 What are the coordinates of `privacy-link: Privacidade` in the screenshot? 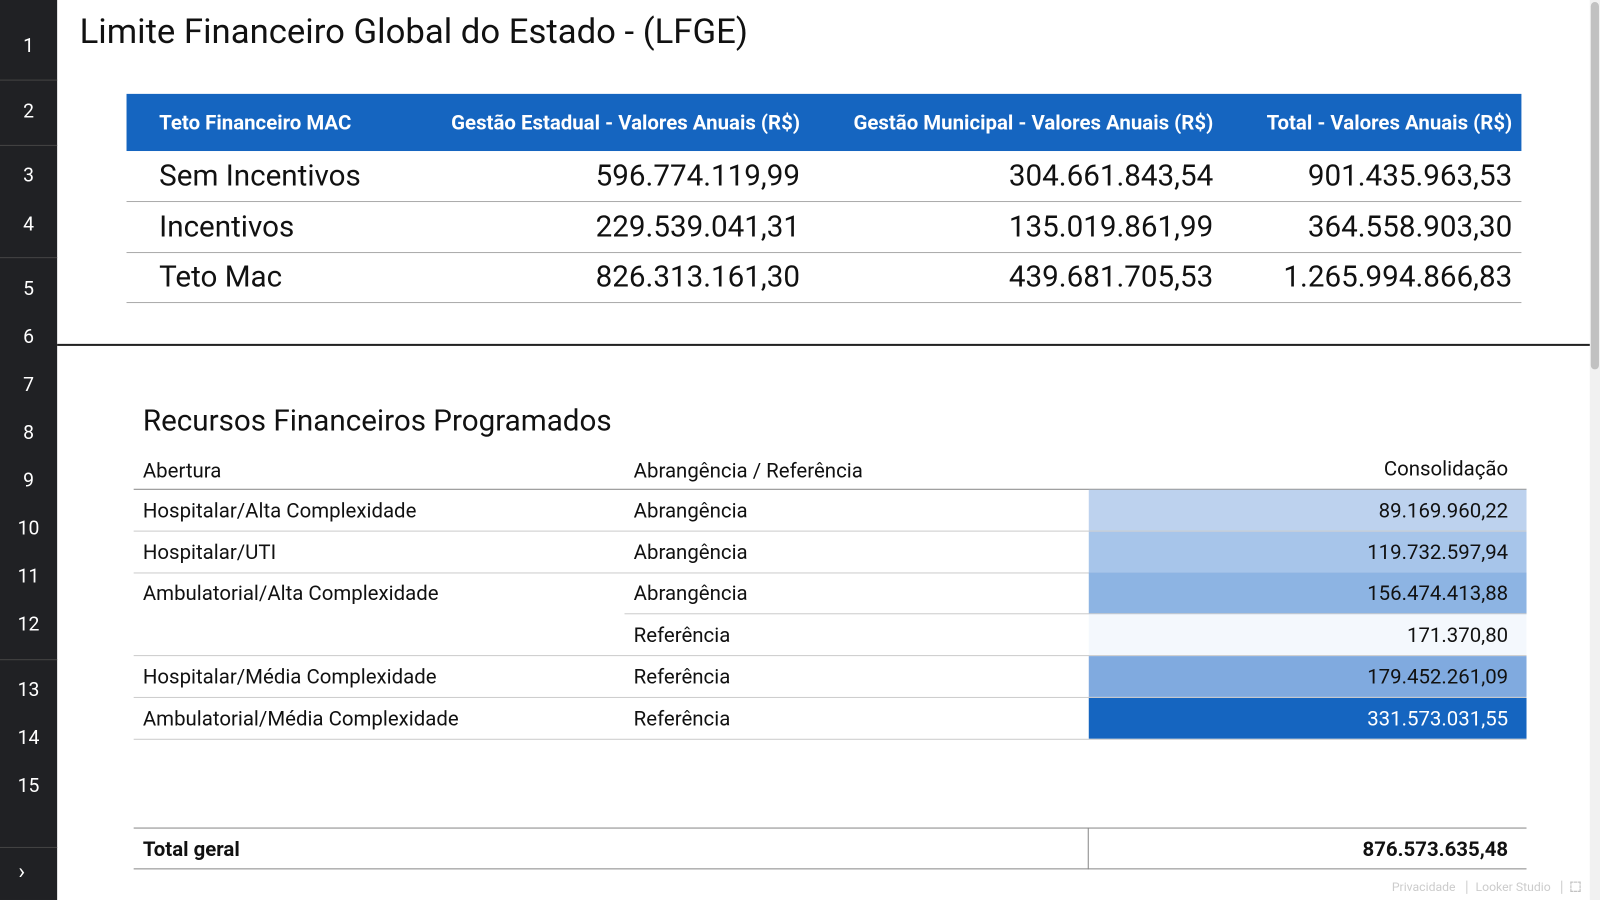 It's located at (1423, 886).